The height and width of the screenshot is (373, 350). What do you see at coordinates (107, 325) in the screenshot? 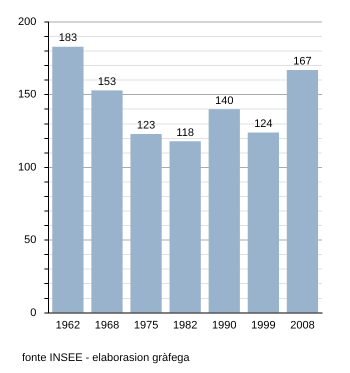
I see `x-tick-label: 1968` at bounding box center [107, 325].